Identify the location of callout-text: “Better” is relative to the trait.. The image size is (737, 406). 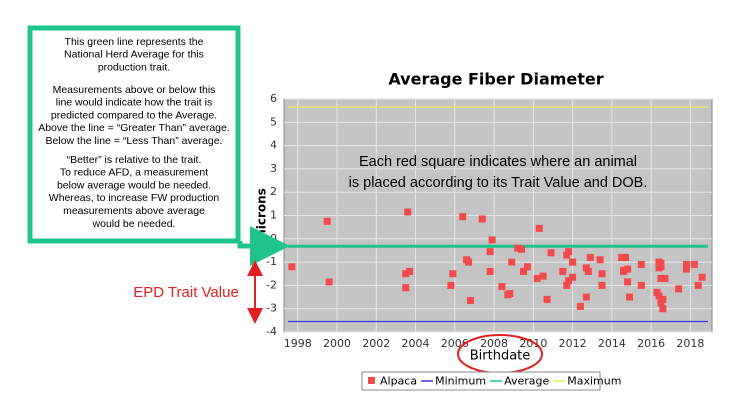
(134, 160).